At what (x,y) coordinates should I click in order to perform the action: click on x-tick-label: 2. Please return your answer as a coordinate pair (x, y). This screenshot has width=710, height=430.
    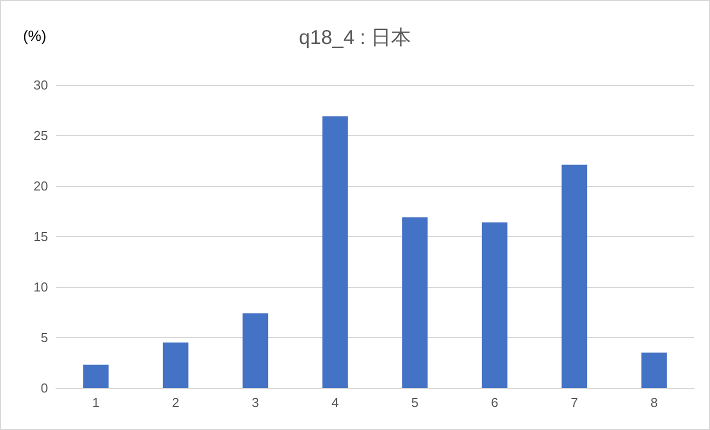
    Looking at the image, I should click on (176, 402).